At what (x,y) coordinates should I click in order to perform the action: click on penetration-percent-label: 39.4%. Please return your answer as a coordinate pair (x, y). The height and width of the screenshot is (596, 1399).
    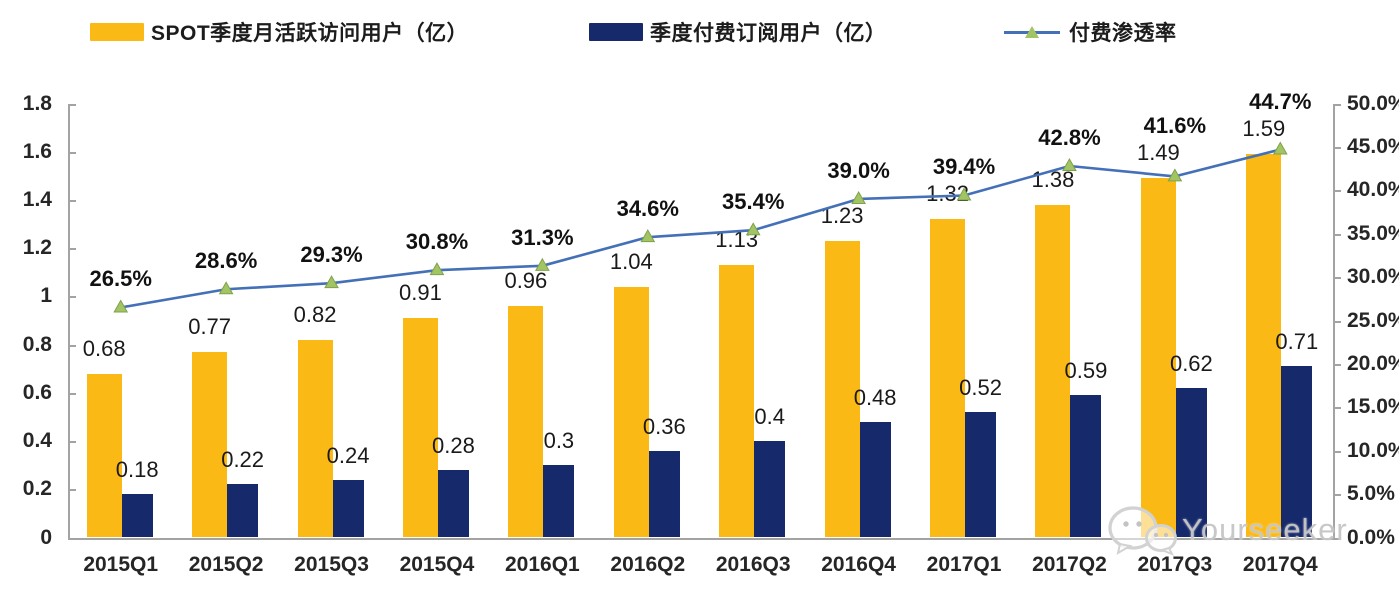
    Looking at the image, I should click on (964, 167).